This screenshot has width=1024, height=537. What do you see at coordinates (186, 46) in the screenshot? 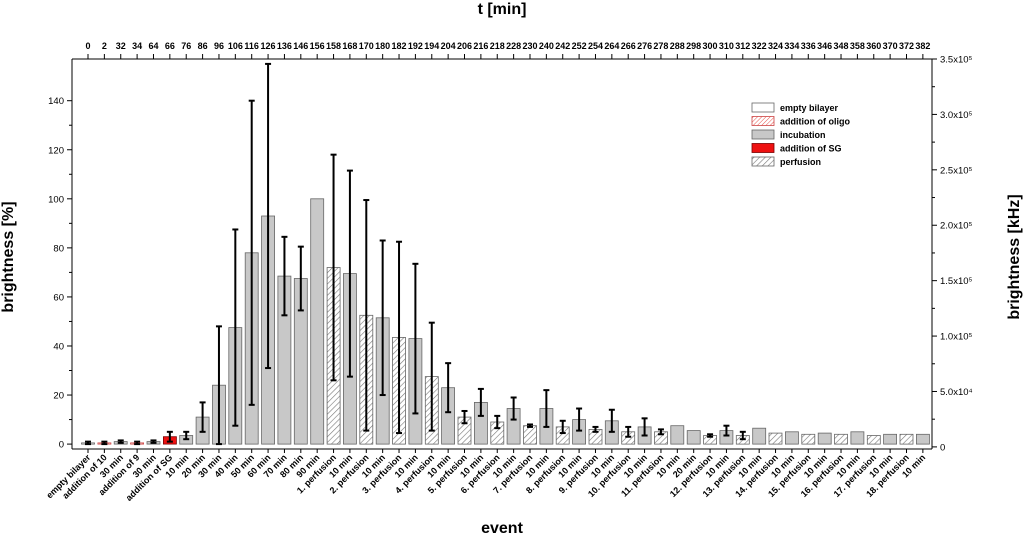
I see `top-tick-label: 76` at bounding box center [186, 46].